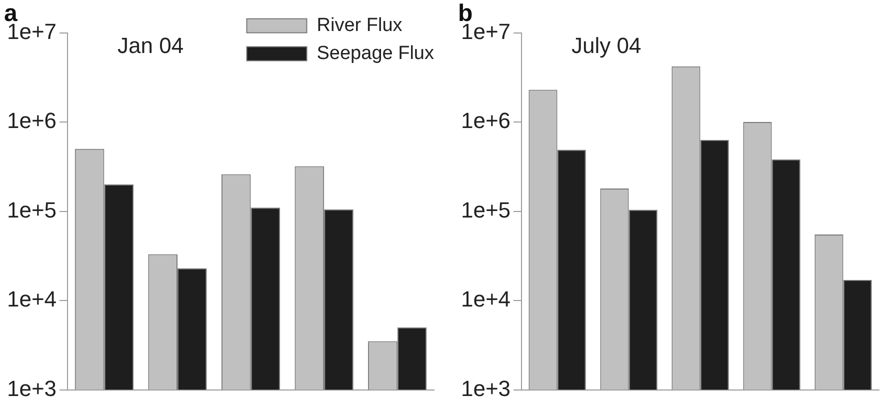 Image resolution: width=889 pixels, height=406 pixels. I want to click on annotation: Jan 04, so click(151, 45).